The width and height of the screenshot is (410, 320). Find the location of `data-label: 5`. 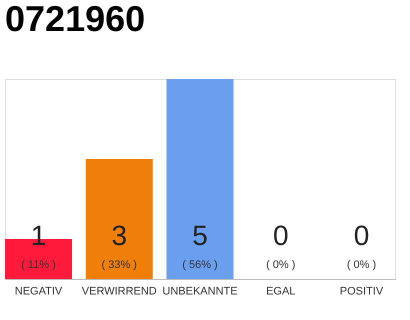

data-label: 5 is located at coordinates (200, 235).